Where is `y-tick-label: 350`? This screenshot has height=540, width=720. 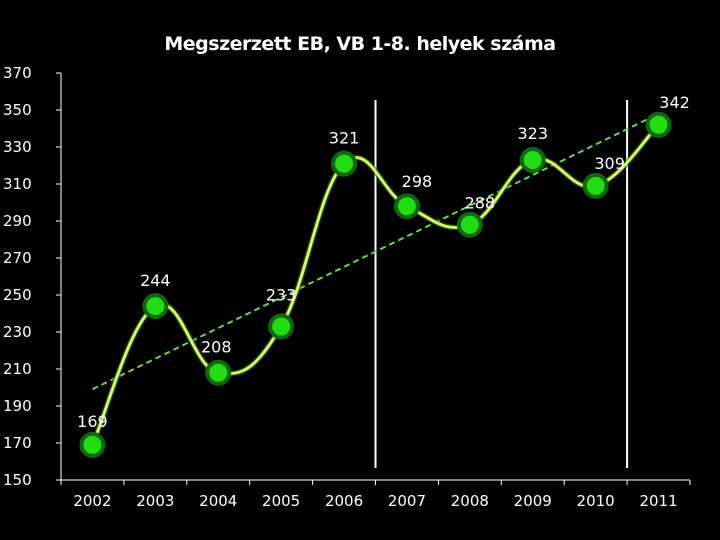 y-tick-label: 350 is located at coordinates (17, 110).